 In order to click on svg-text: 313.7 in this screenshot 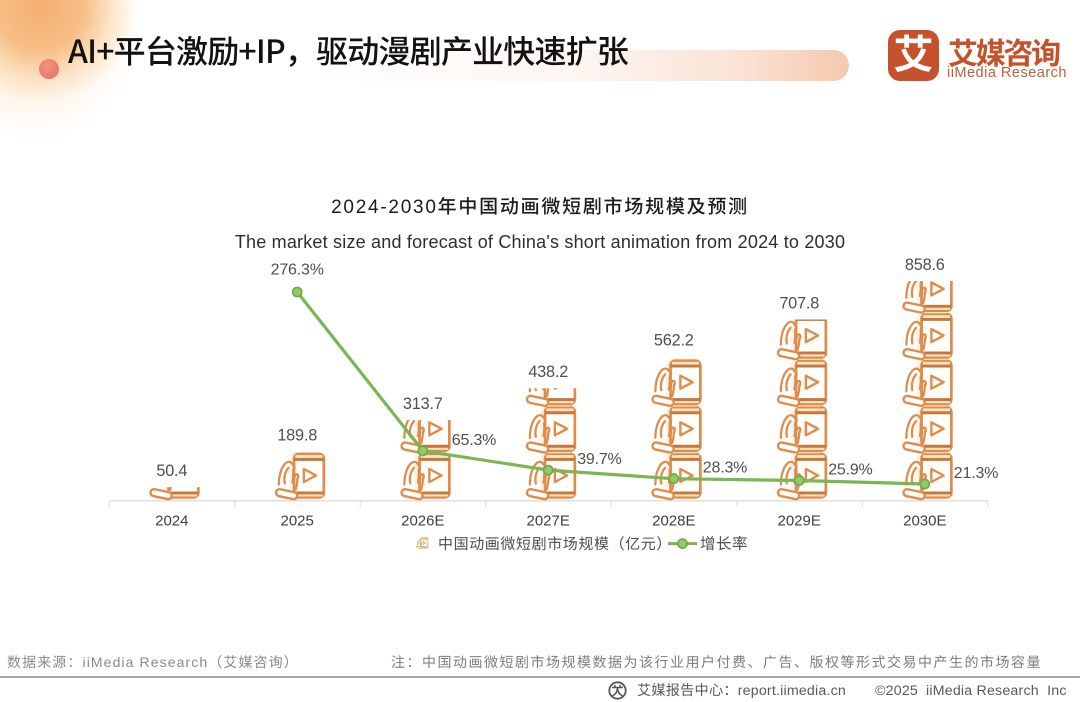, I will do `click(423, 404)`.